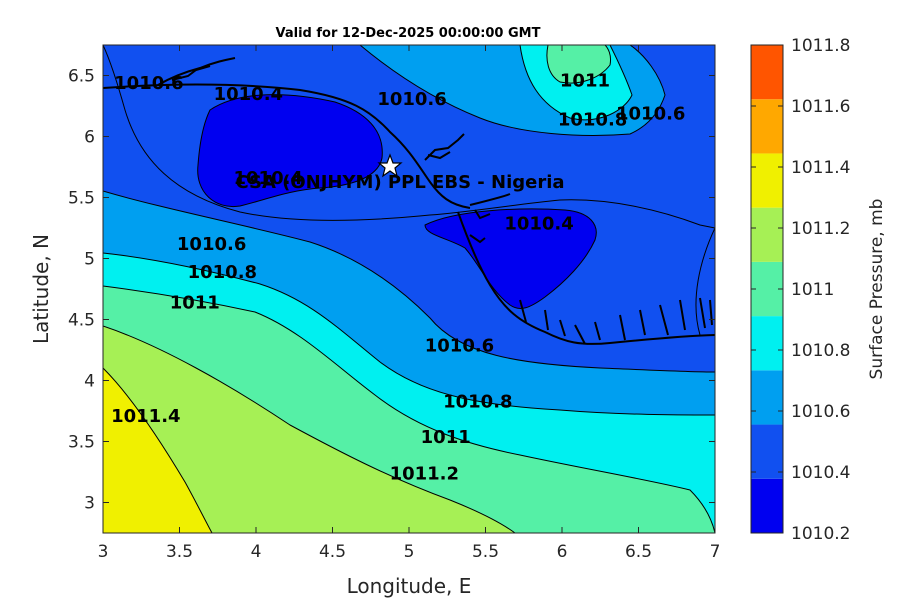 Image resolution: width=900 pixels, height=600 pixels. Describe the element at coordinates (820, 229) in the screenshot. I see `colorbar-tick-label: 1011.2` at that location.